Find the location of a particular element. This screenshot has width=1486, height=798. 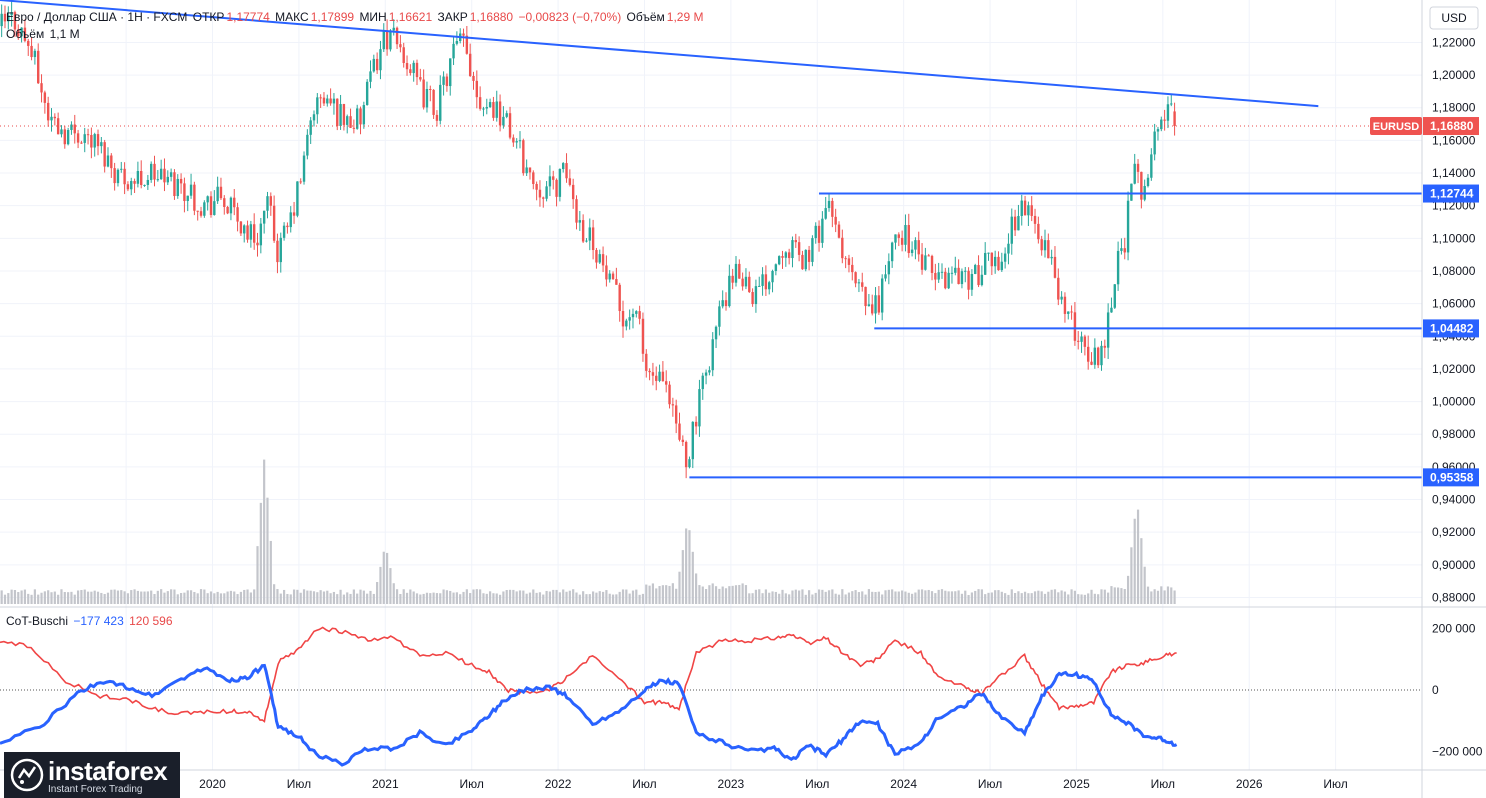

x-tick-label: Июл is located at coordinates (472, 784).